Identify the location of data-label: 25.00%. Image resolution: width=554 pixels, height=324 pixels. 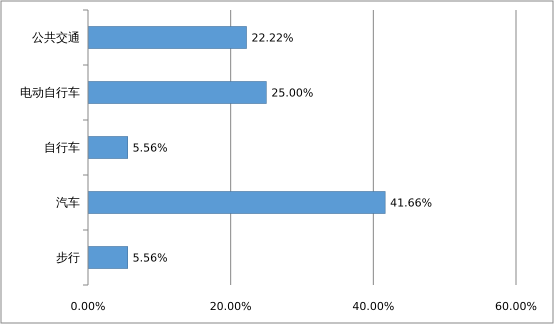
(292, 93).